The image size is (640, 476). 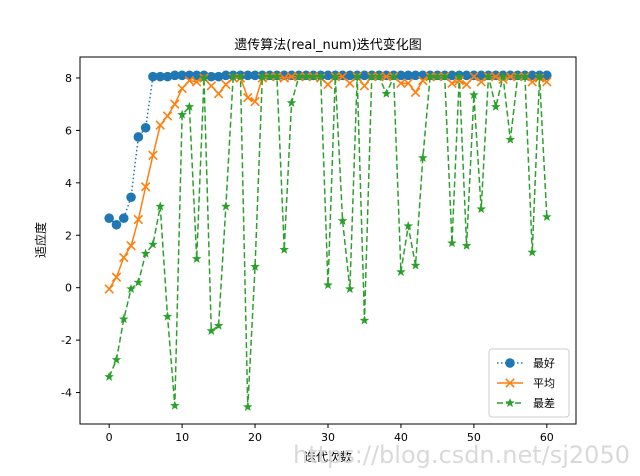 I want to click on legend-label: 平均, so click(x=544, y=383).